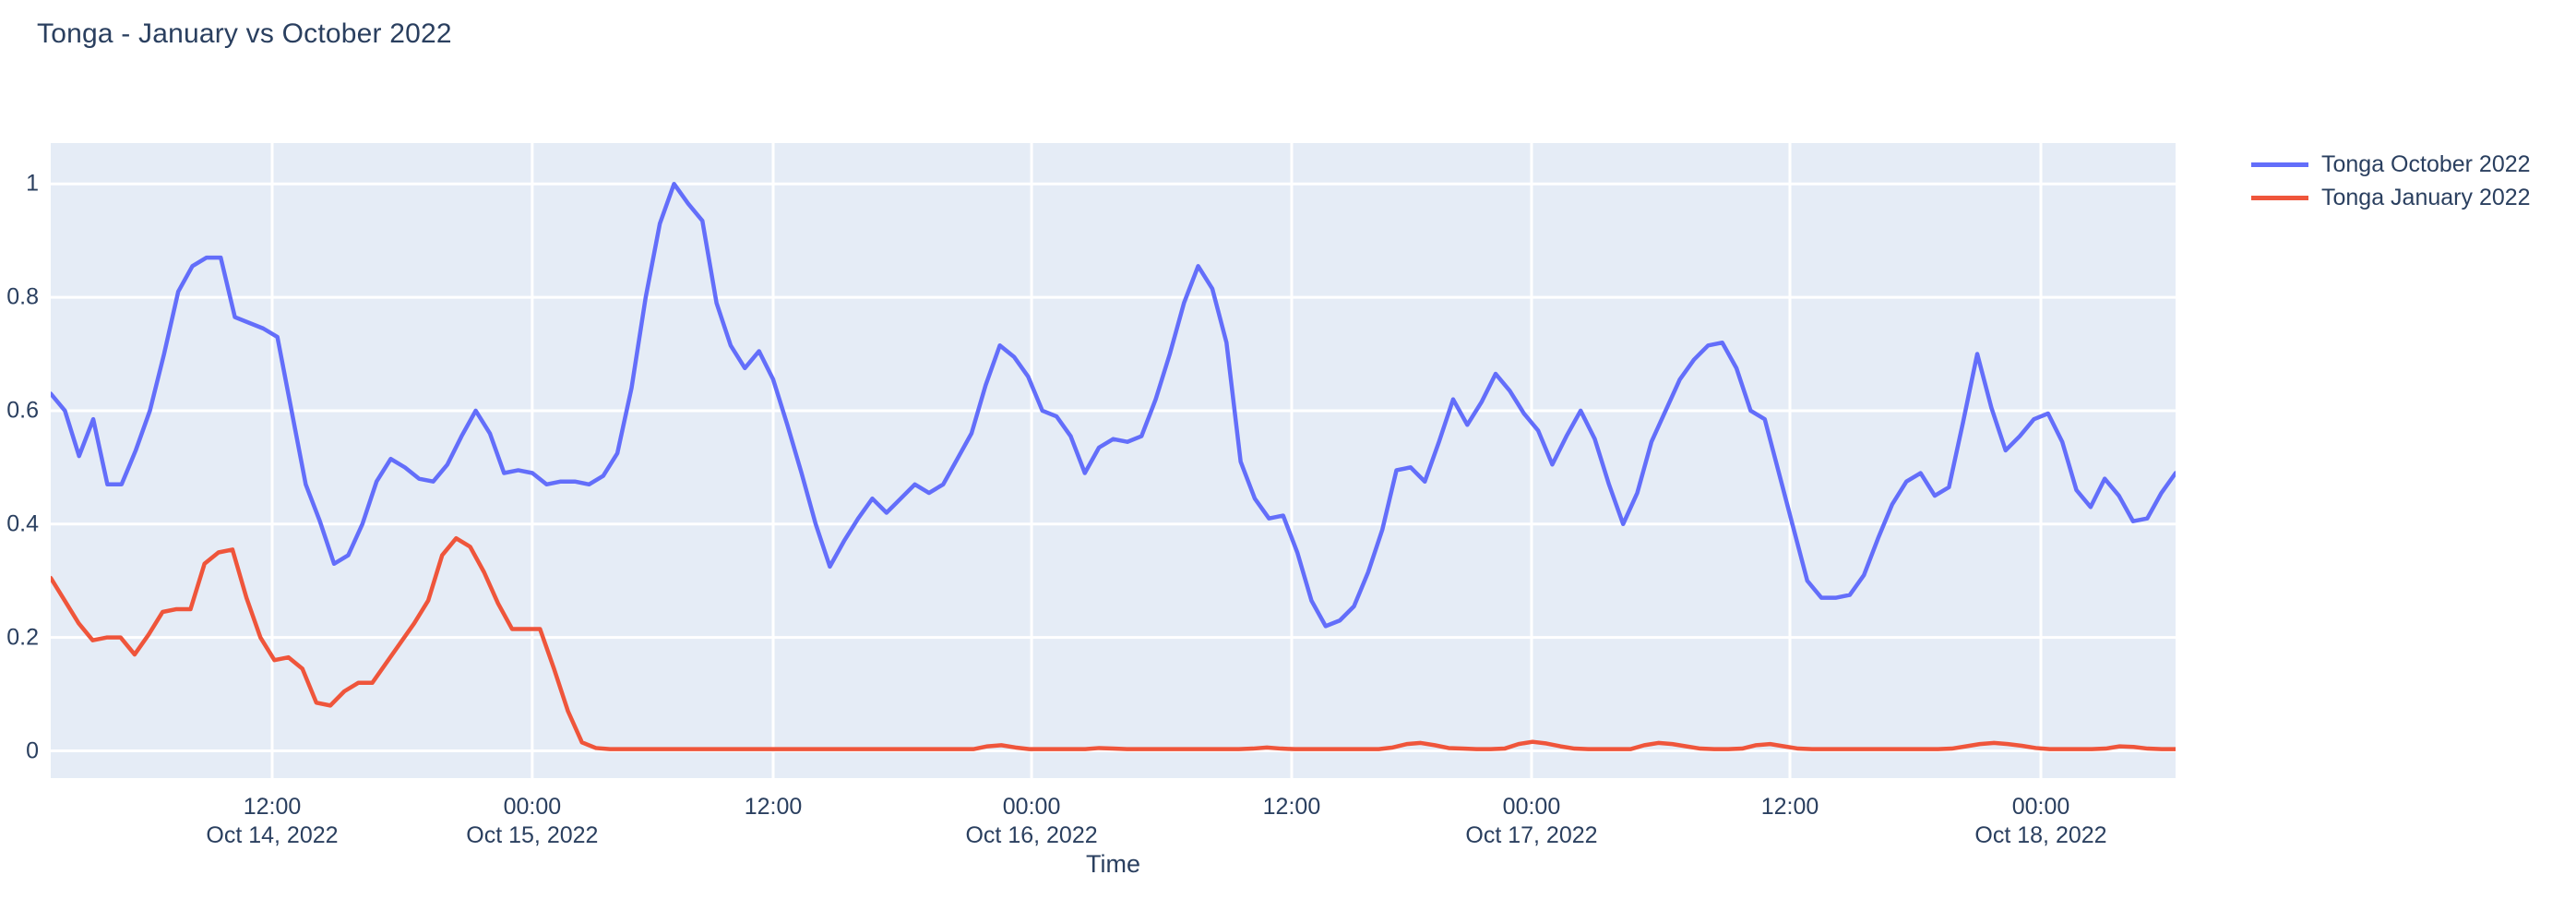 This screenshot has width=2576, height=899. I want to click on x-tick-date: Oct 18, 2022, so click(2040, 835).